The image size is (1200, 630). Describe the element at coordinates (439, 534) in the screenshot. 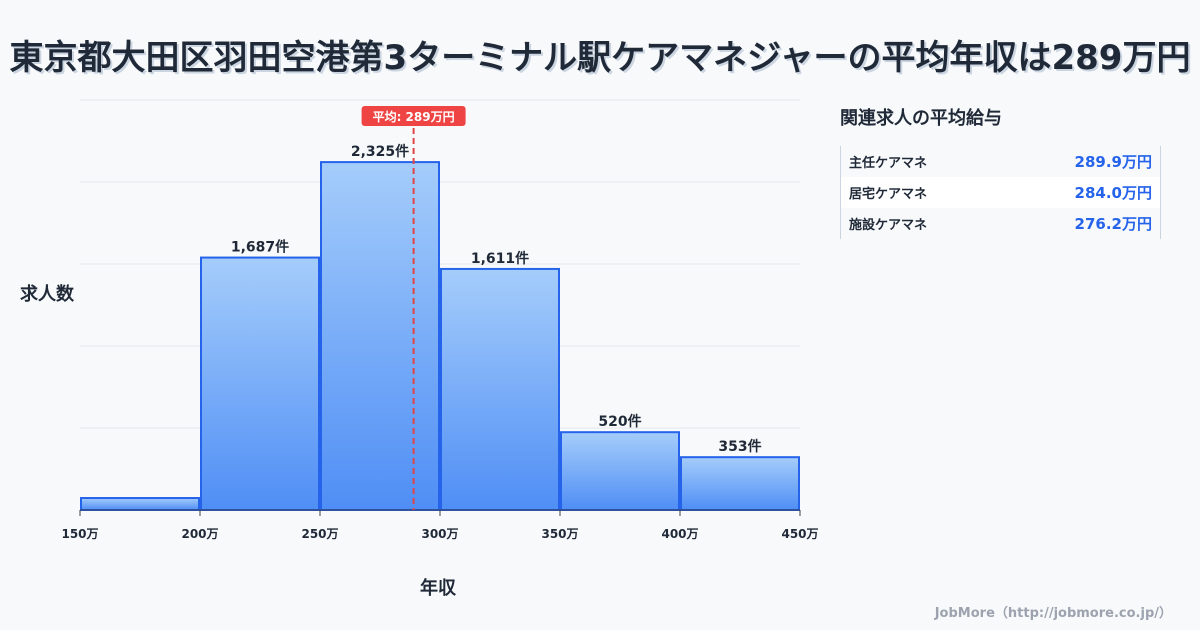

I see `x-tick-label: 300万` at that location.